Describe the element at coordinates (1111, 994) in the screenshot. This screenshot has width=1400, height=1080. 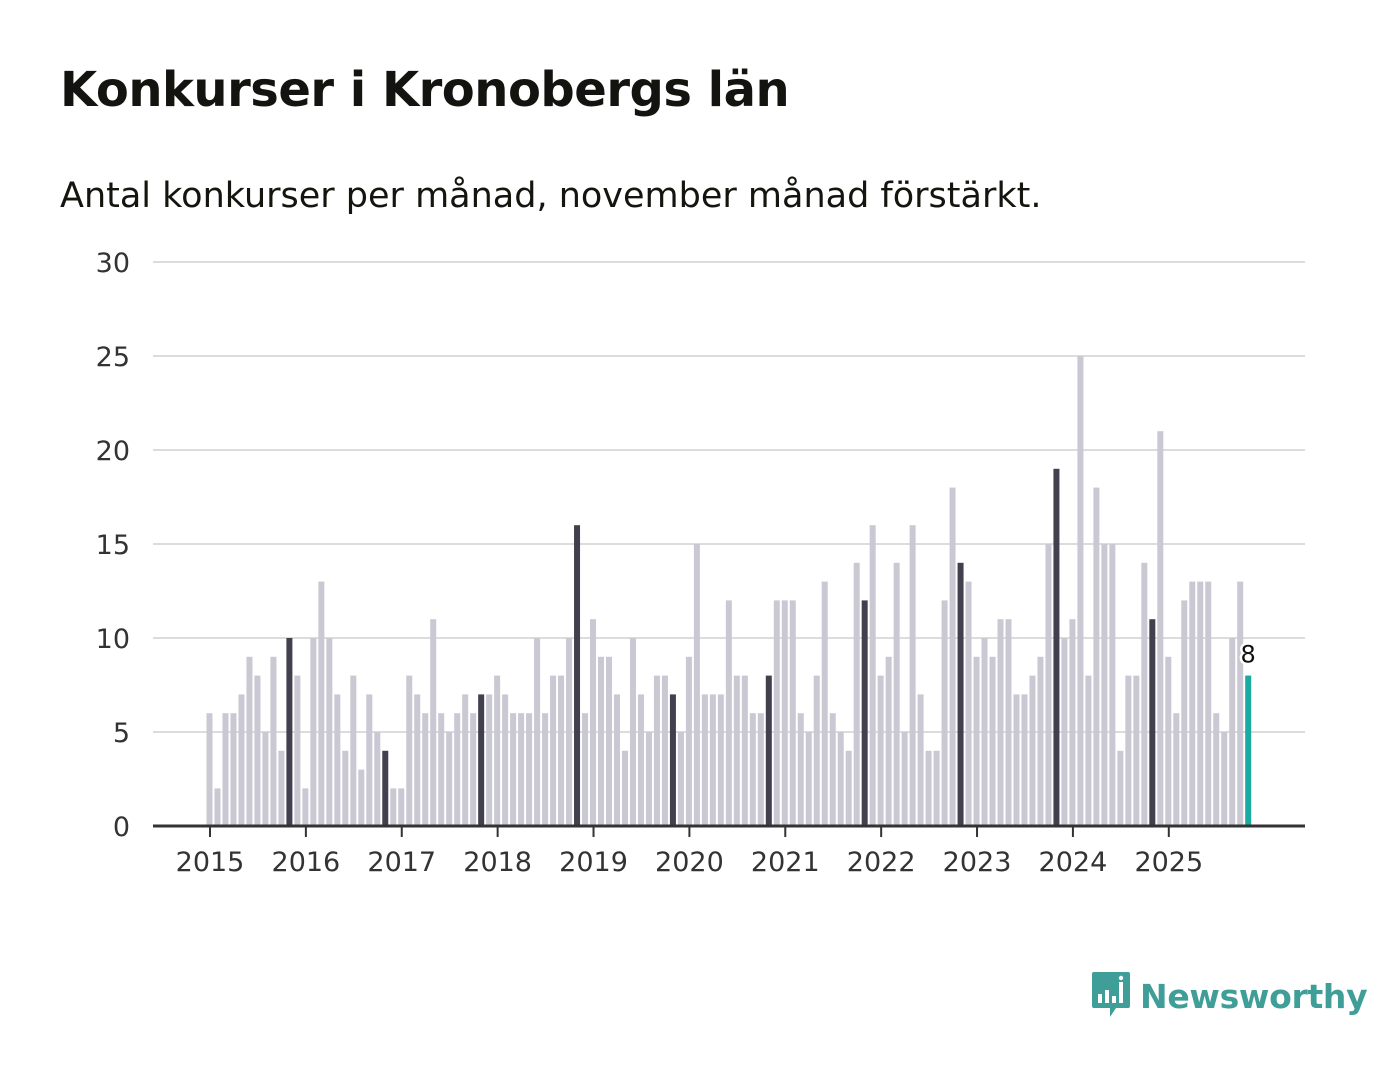
I see `newsworthy-logo-icon` at that location.